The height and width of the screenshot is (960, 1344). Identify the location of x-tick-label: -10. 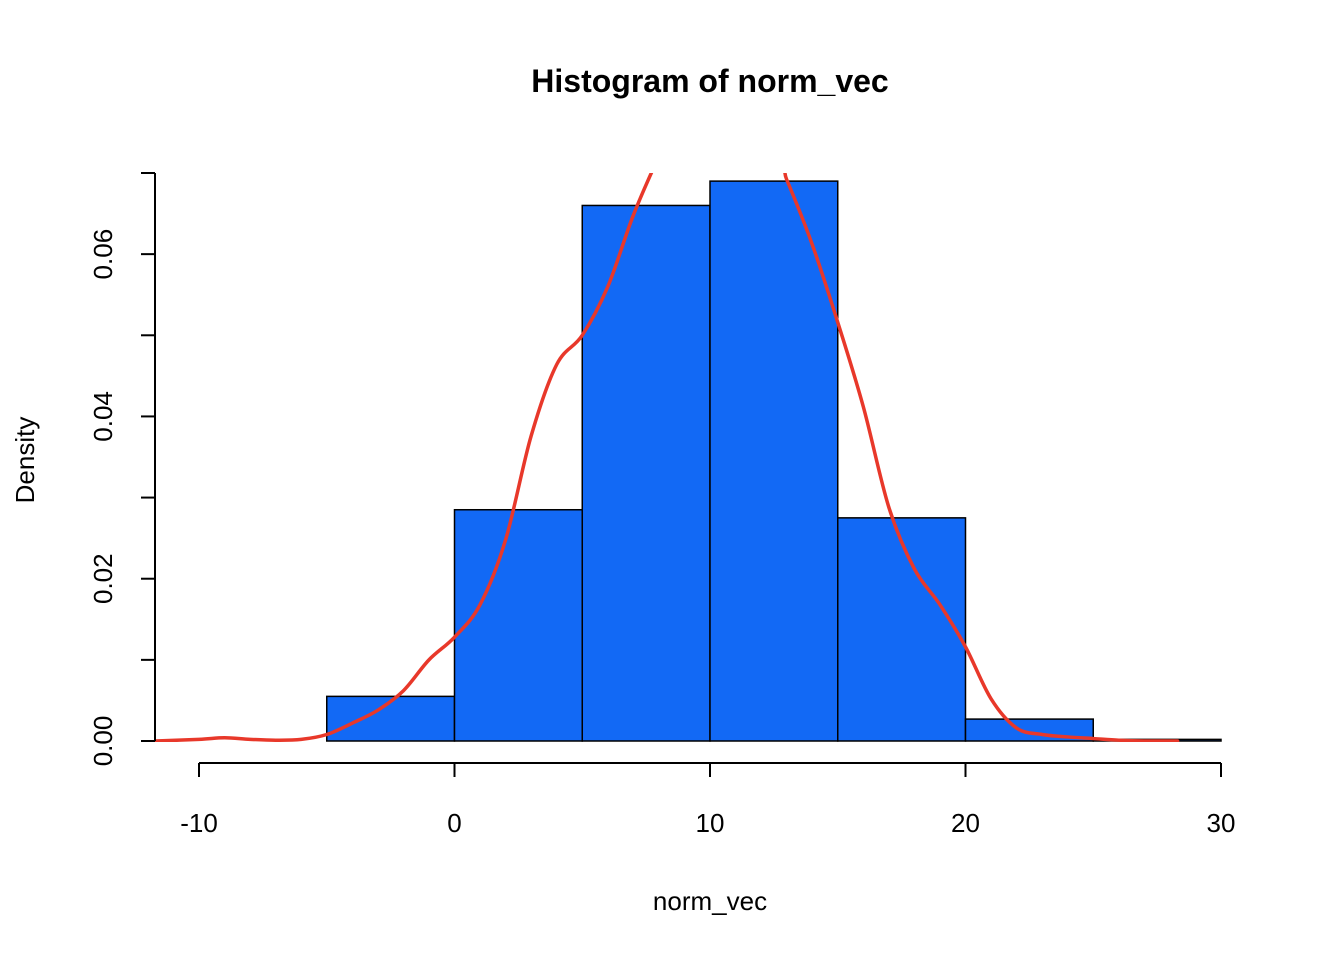
(199, 823).